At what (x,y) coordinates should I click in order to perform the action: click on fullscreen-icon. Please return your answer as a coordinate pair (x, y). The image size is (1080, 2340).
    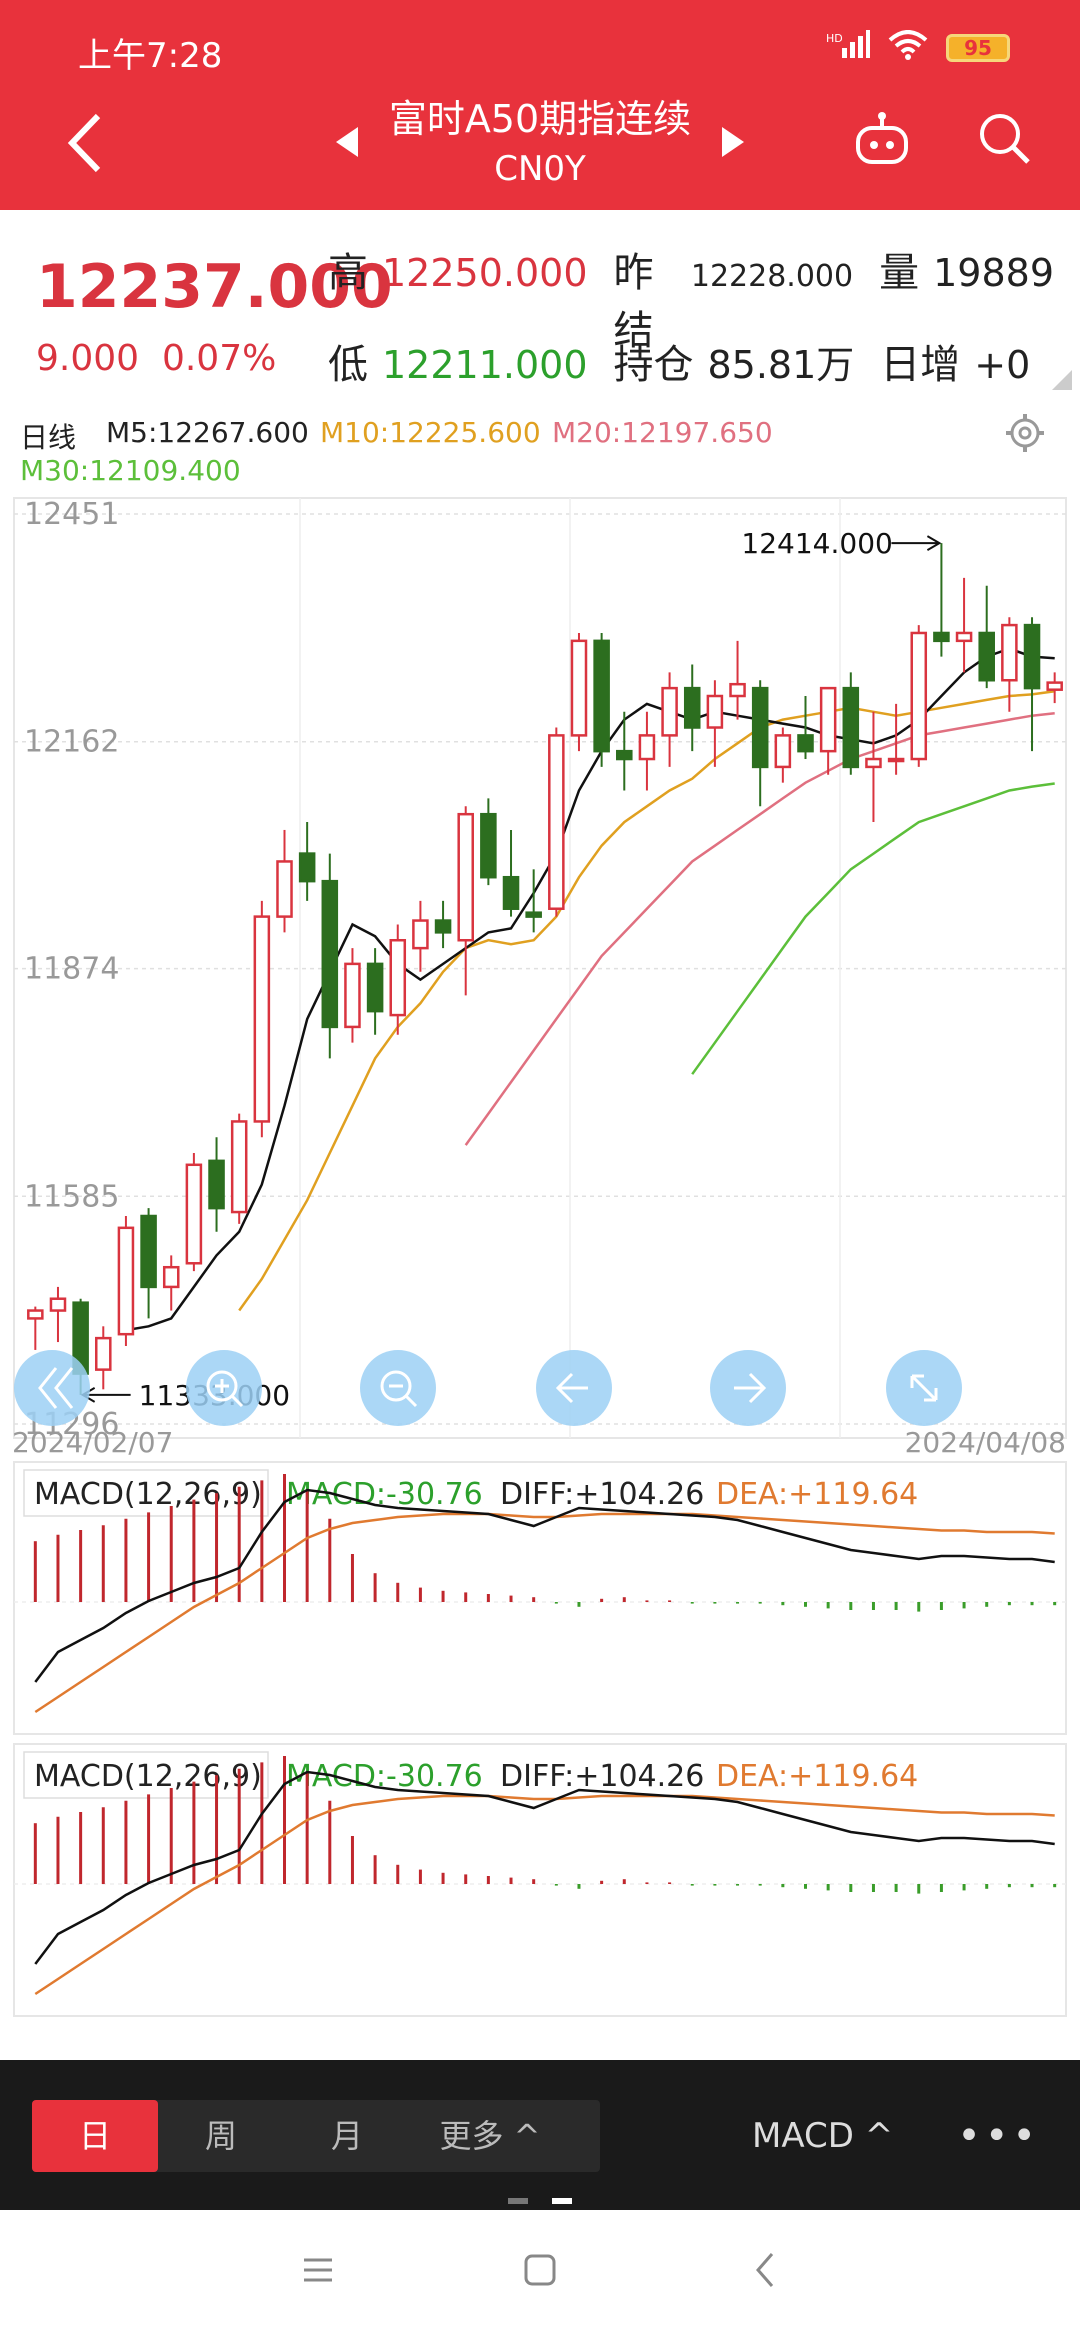
    Looking at the image, I should click on (924, 1388).